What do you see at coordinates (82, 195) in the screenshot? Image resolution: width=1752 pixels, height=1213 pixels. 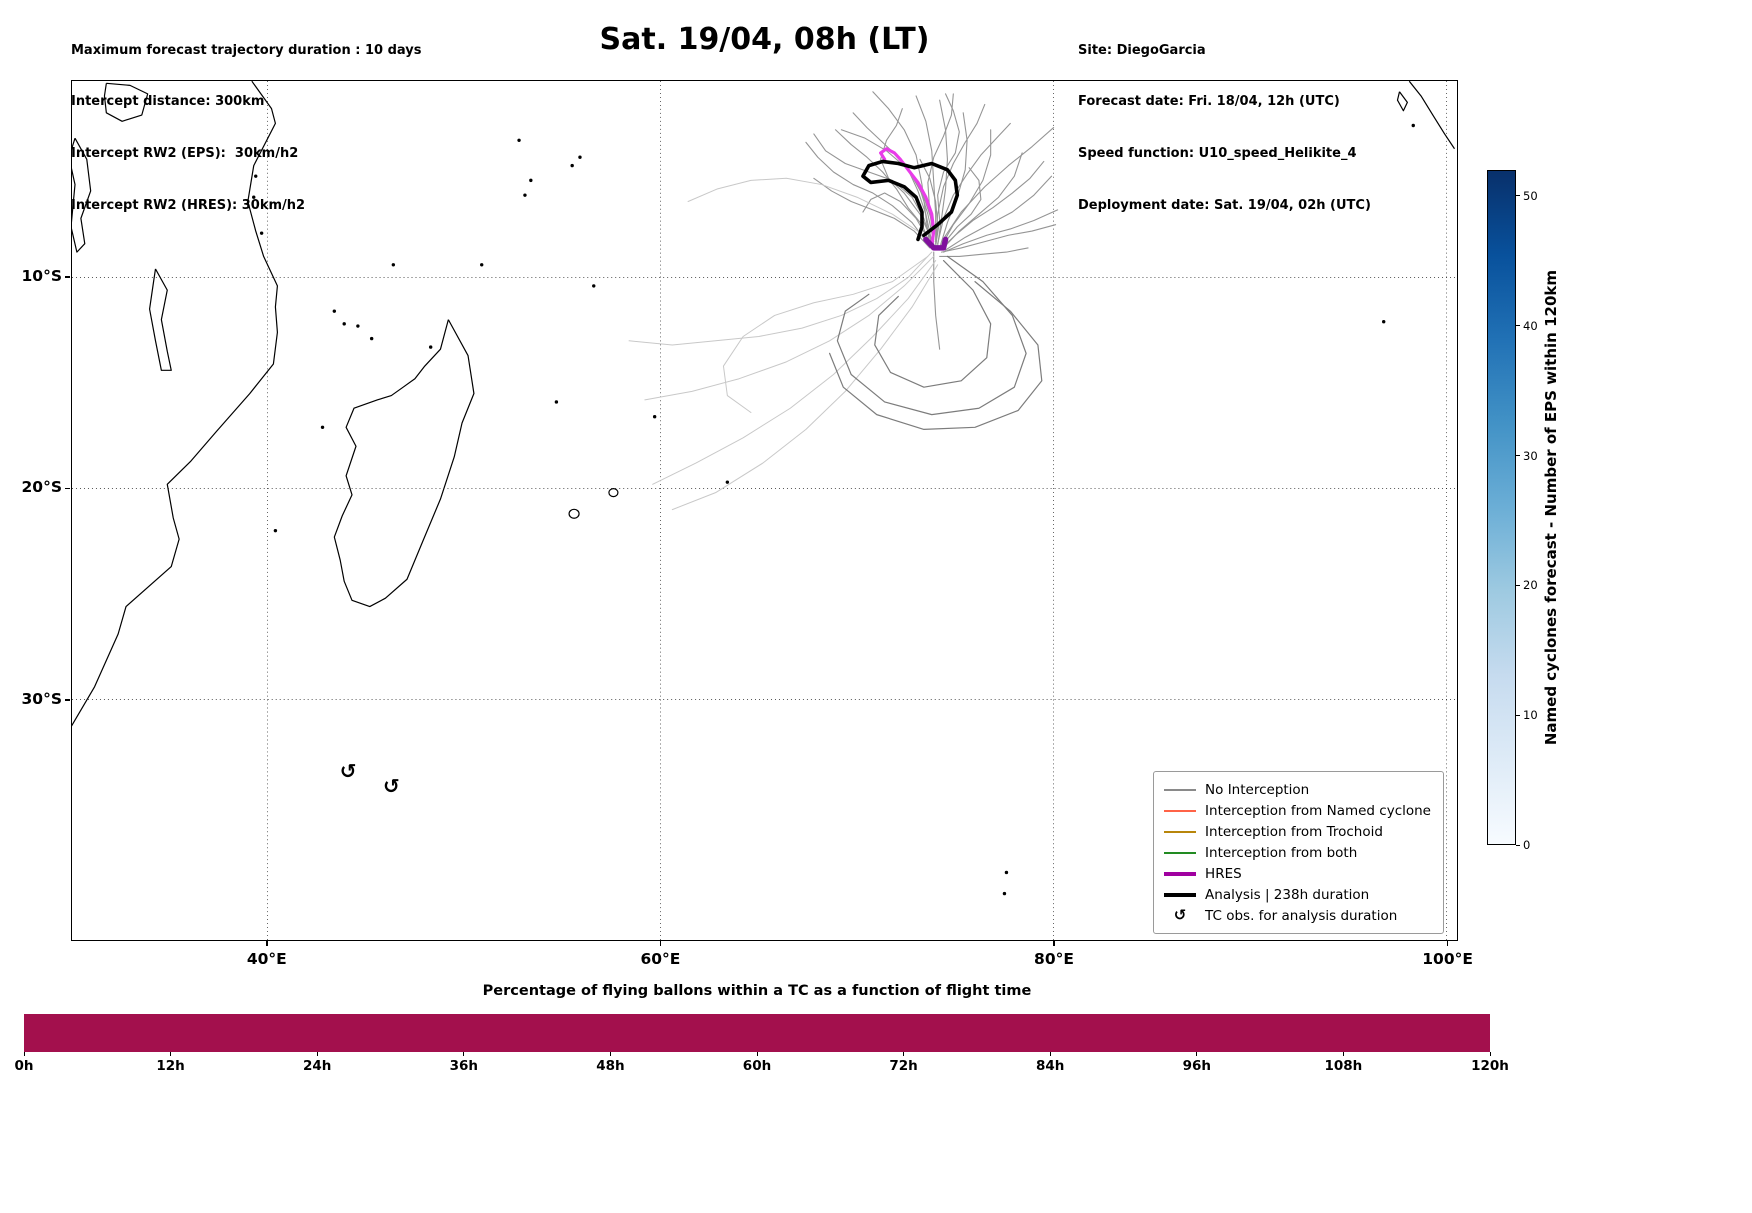 I see `coastline-lake-tanganyika` at bounding box center [82, 195].